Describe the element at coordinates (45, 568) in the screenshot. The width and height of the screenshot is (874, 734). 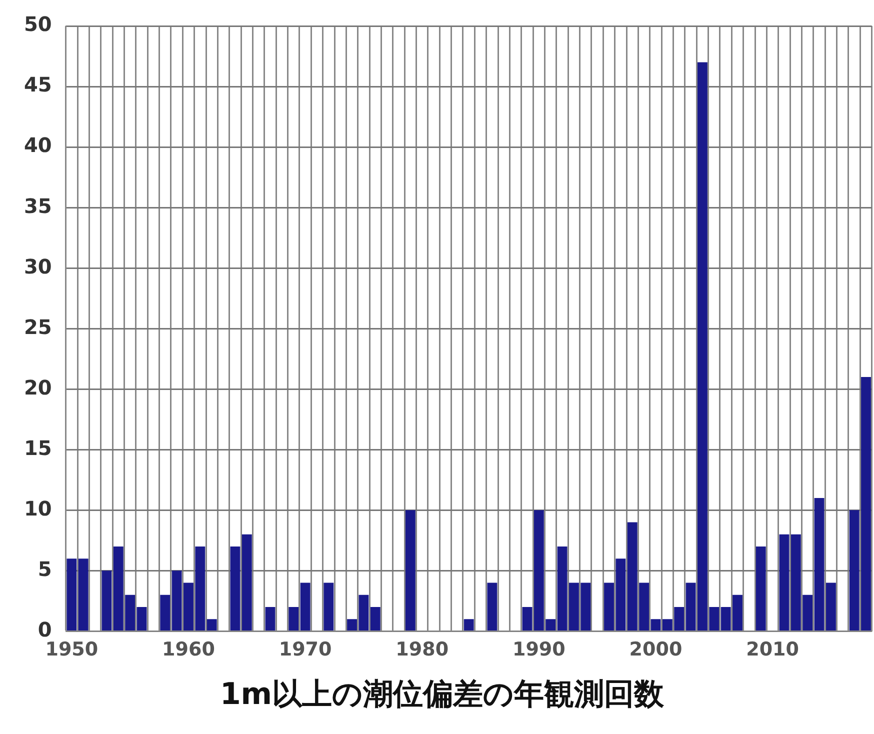
I see `y-tick-label: 5` at that location.